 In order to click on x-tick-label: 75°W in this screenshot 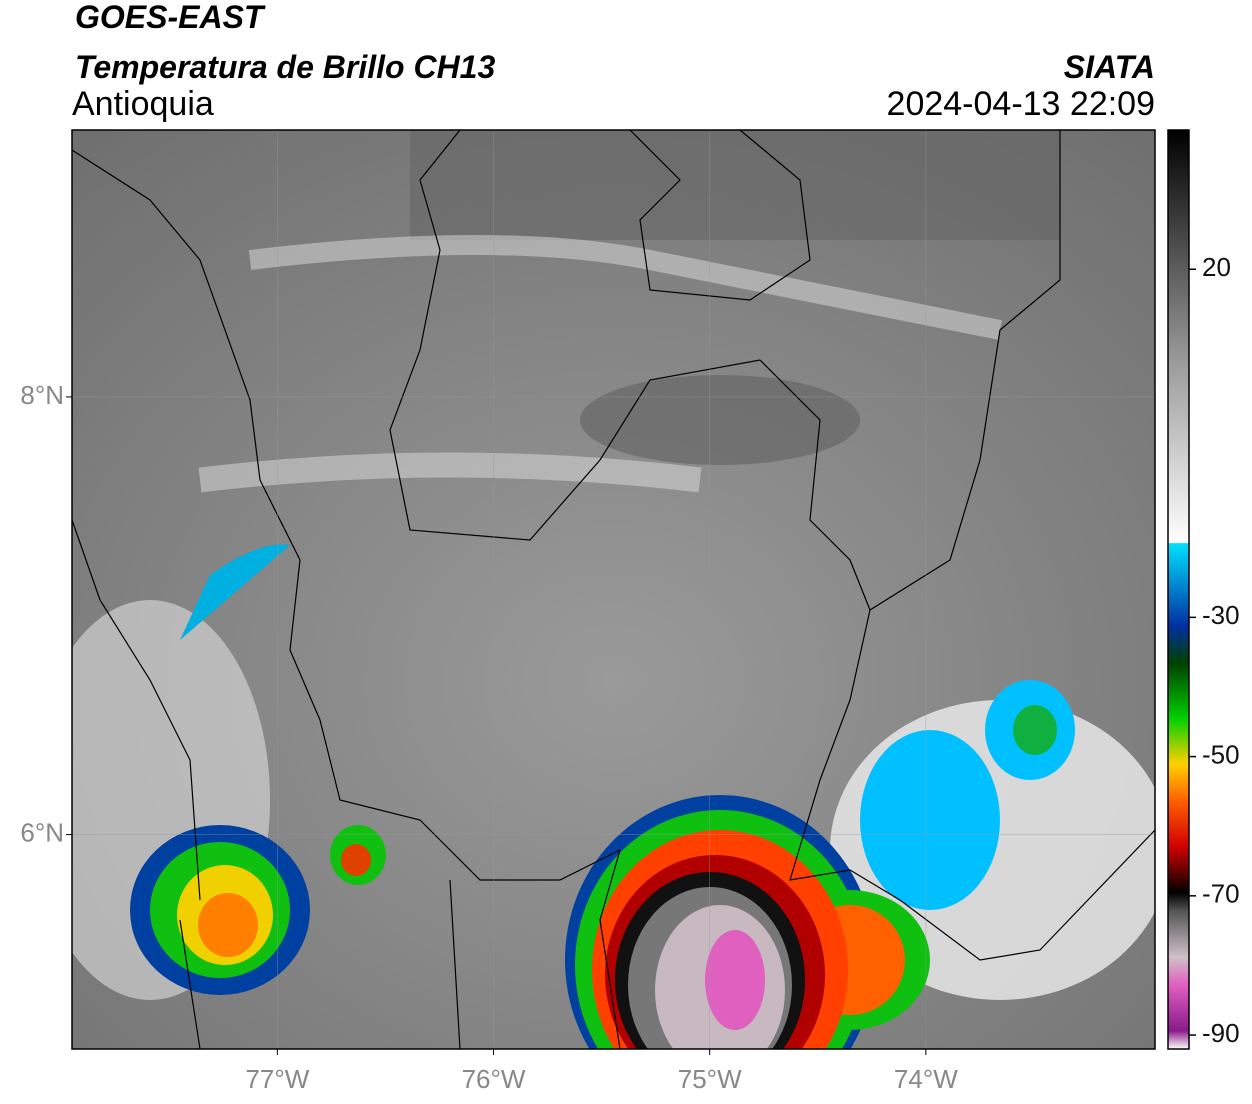, I will do `click(710, 1079)`.